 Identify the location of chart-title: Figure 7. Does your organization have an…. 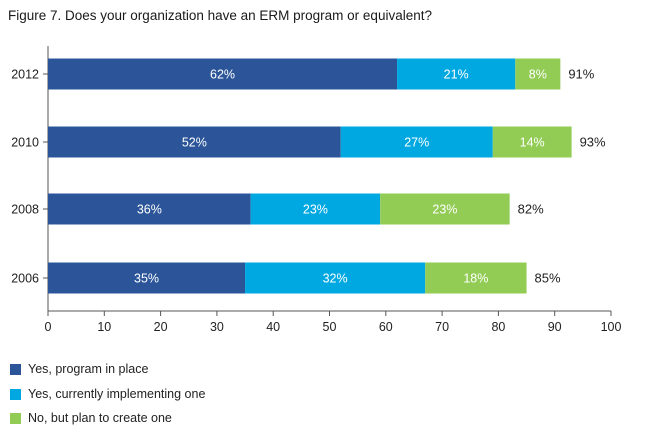
(220, 15).